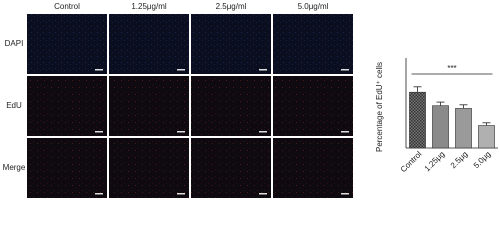  Describe the element at coordinates (435, 162) in the screenshot. I see `x-tick-label: 1.25μg` at that location.